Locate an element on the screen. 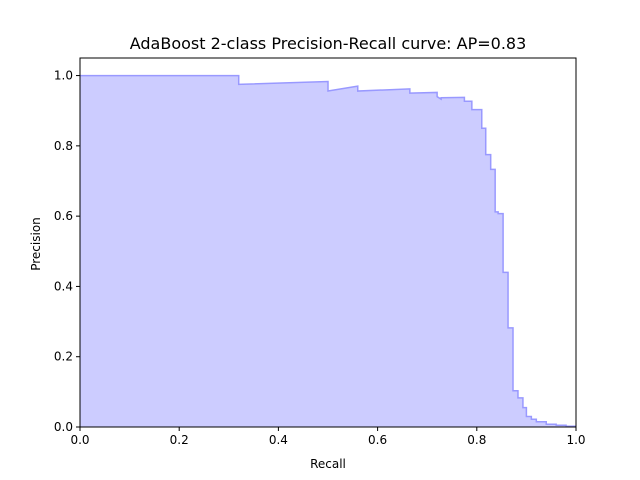  x-tick-label: 0.0 is located at coordinates (79, 440).